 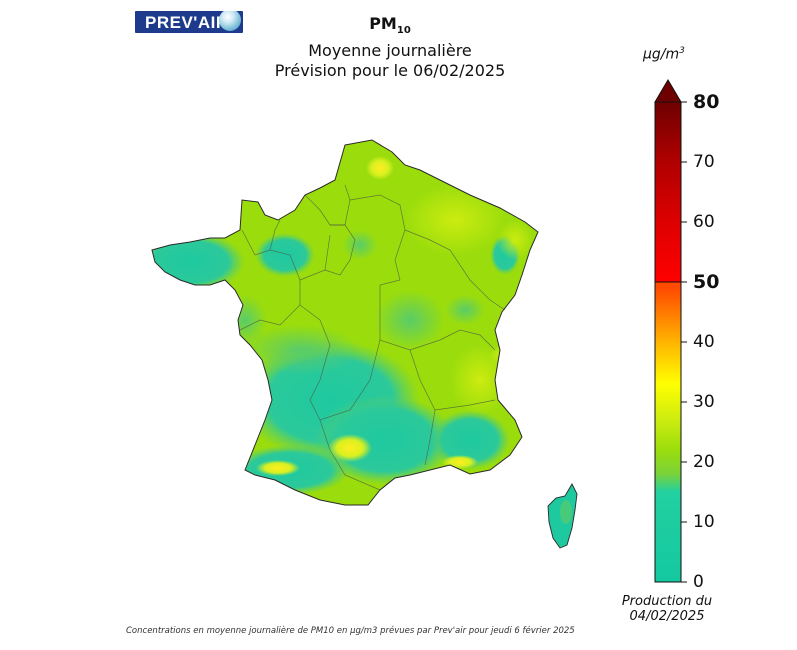 What do you see at coordinates (390, 25) in the screenshot?
I see `title-pollutant: PM10` at bounding box center [390, 25].